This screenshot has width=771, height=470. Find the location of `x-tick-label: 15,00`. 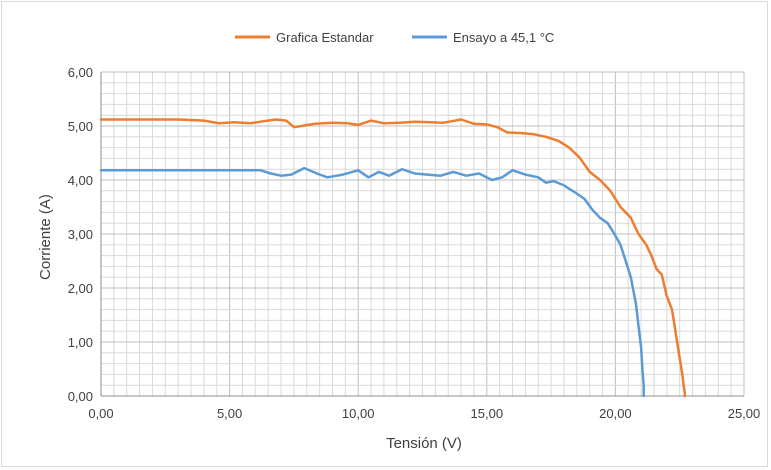

x-tick-label: 15,00 is located at coordinates (487, 413).